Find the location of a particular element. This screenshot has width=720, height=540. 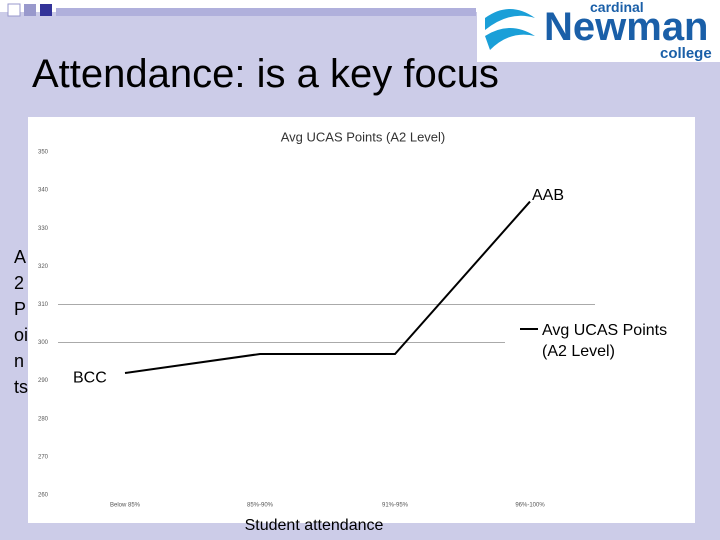

x-tick-label: 96%-100% is located at coordinates (530, 506).